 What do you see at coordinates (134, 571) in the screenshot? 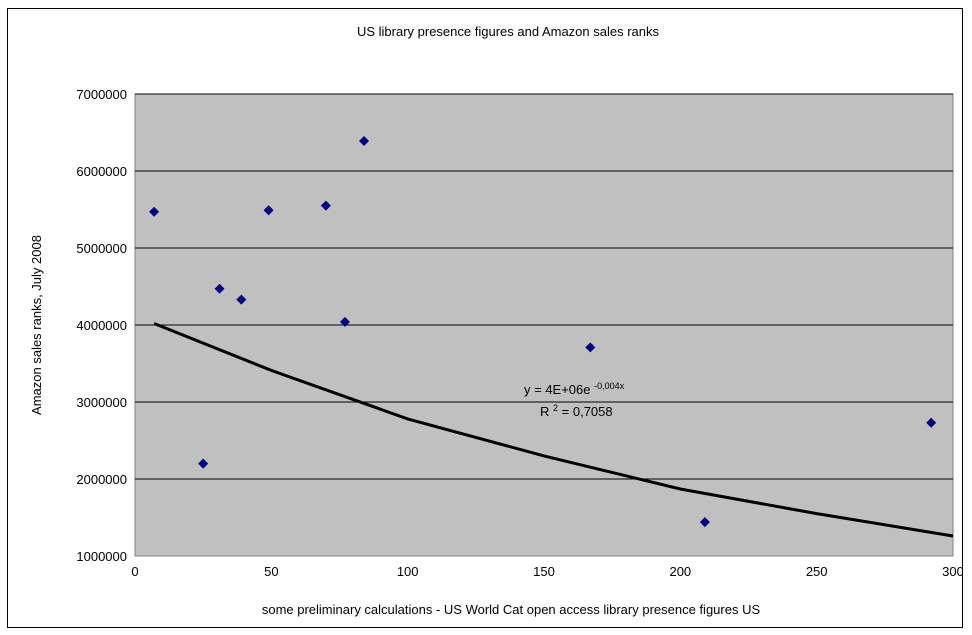
I see `x-tick-label: 0` at bounding box center [134, 571].